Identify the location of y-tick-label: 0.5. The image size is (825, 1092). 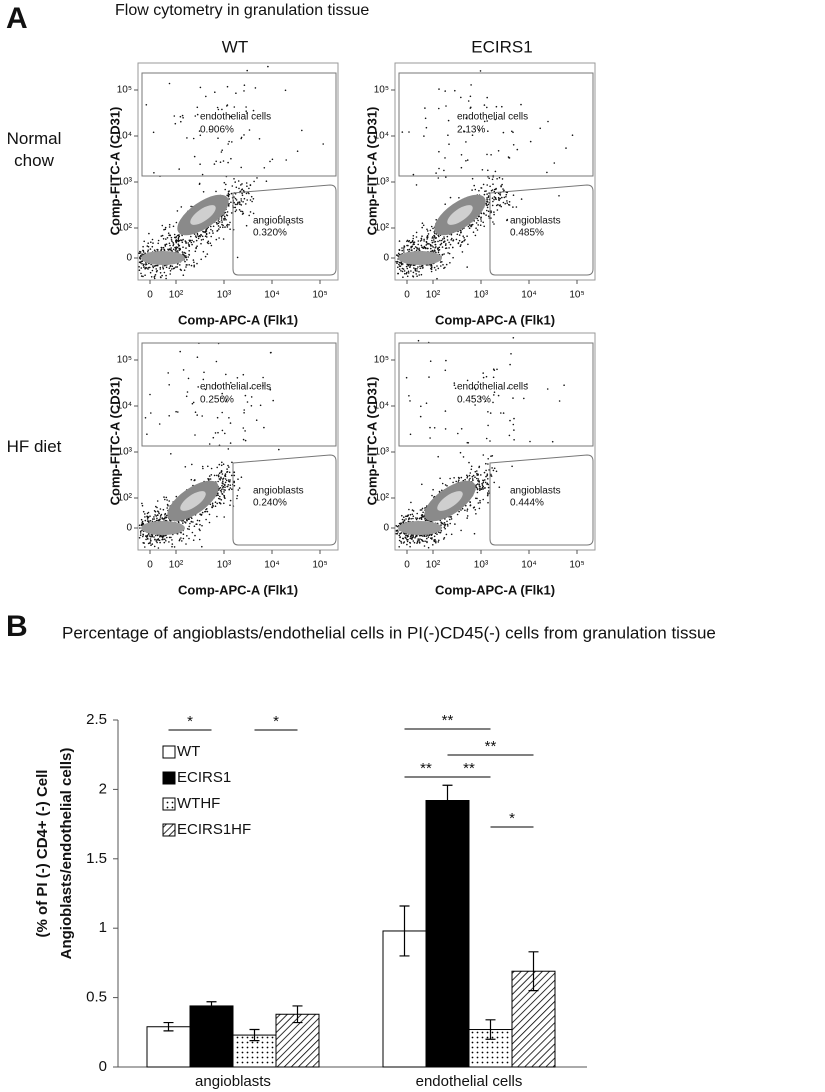
(96, 997).